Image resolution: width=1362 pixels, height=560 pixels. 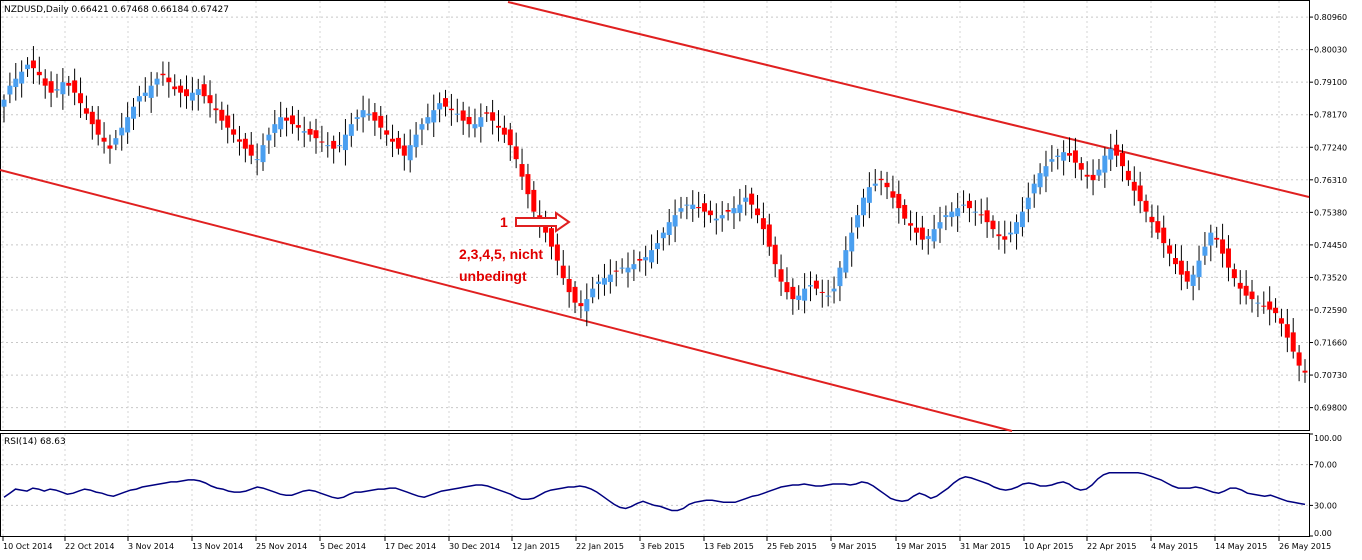 What do you see at coordinates (1330, 277) in the screenshot?
I see `price-tick-label: 0.73520` at bounding box center [1330, 277].